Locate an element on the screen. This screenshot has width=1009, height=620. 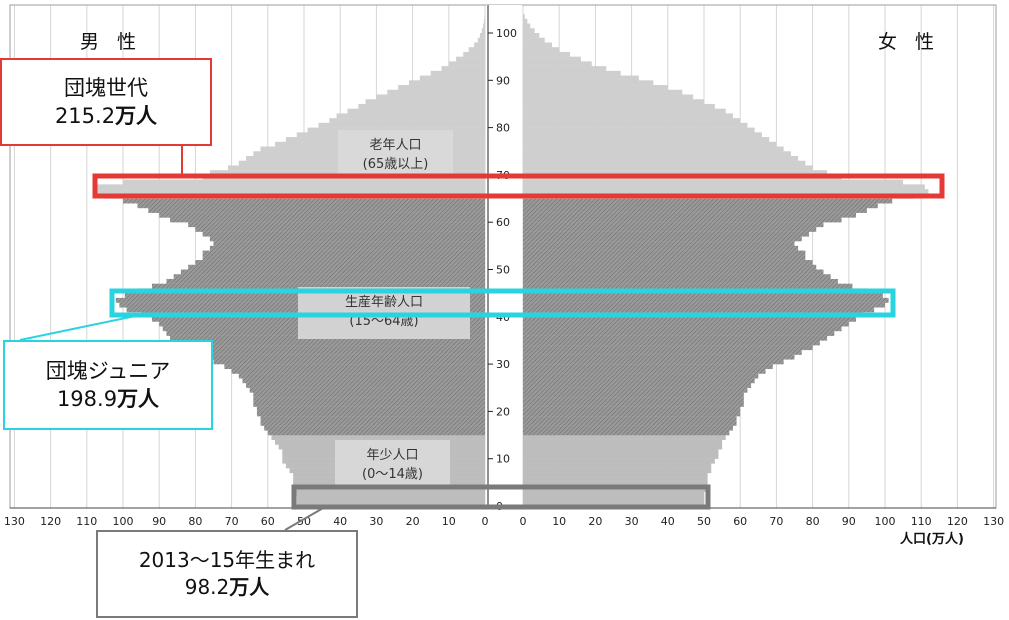
x-tick-right-130: 130 is located at coordinates (993, 521).